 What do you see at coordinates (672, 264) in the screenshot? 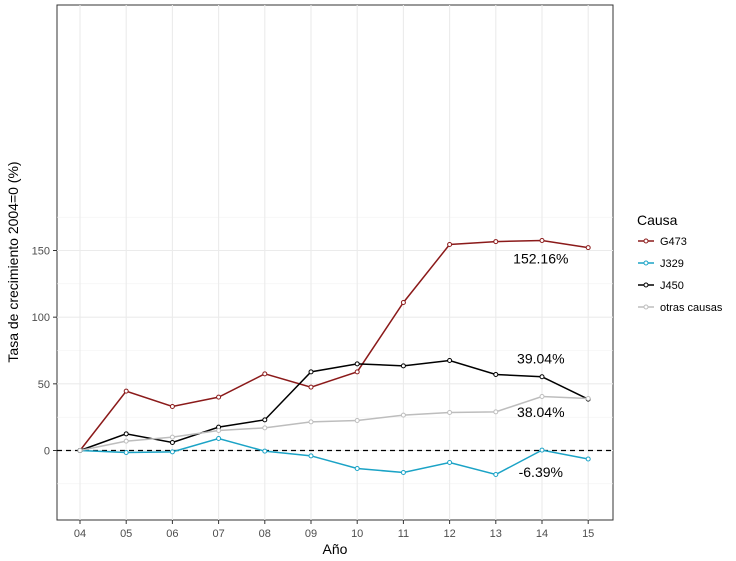
I see `legend-label: J329` at bounding box center [672, 264].